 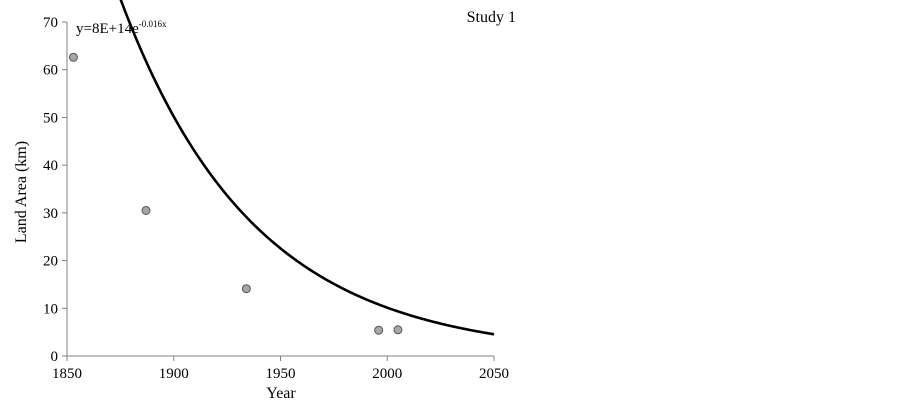 I want to click on equation-exponent: -0.016x, so click(x=153, y=24).